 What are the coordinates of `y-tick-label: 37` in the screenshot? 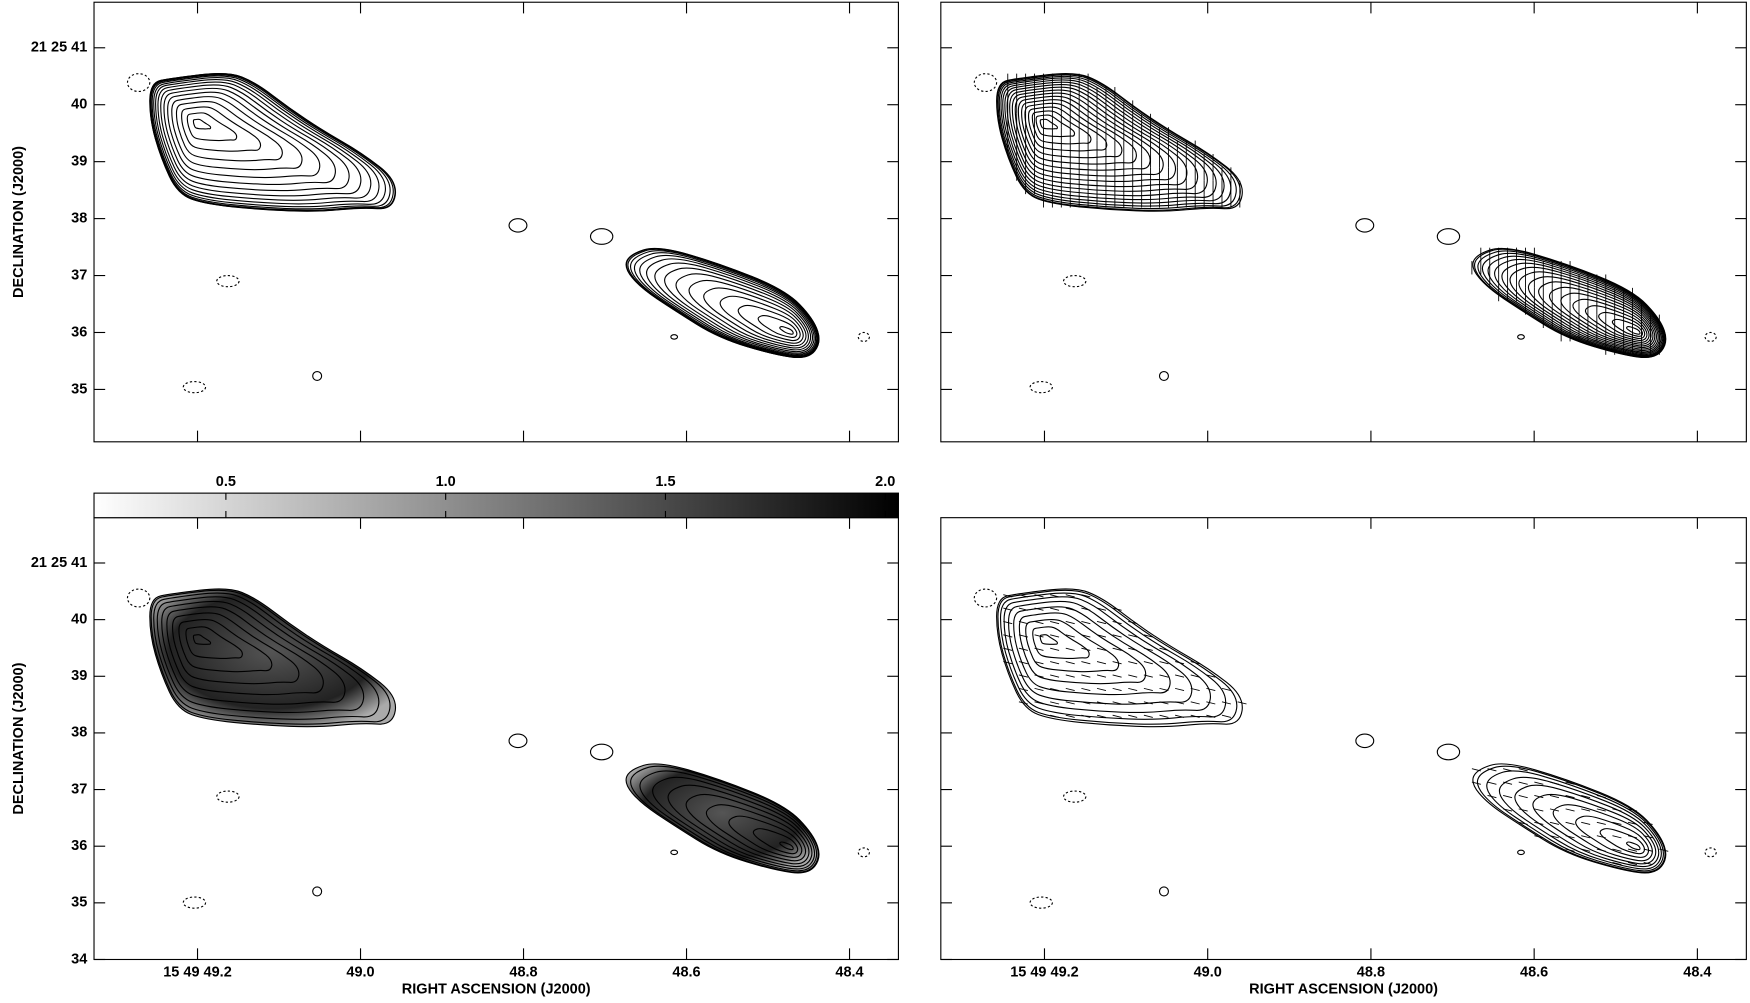 It's located at (79, 789).